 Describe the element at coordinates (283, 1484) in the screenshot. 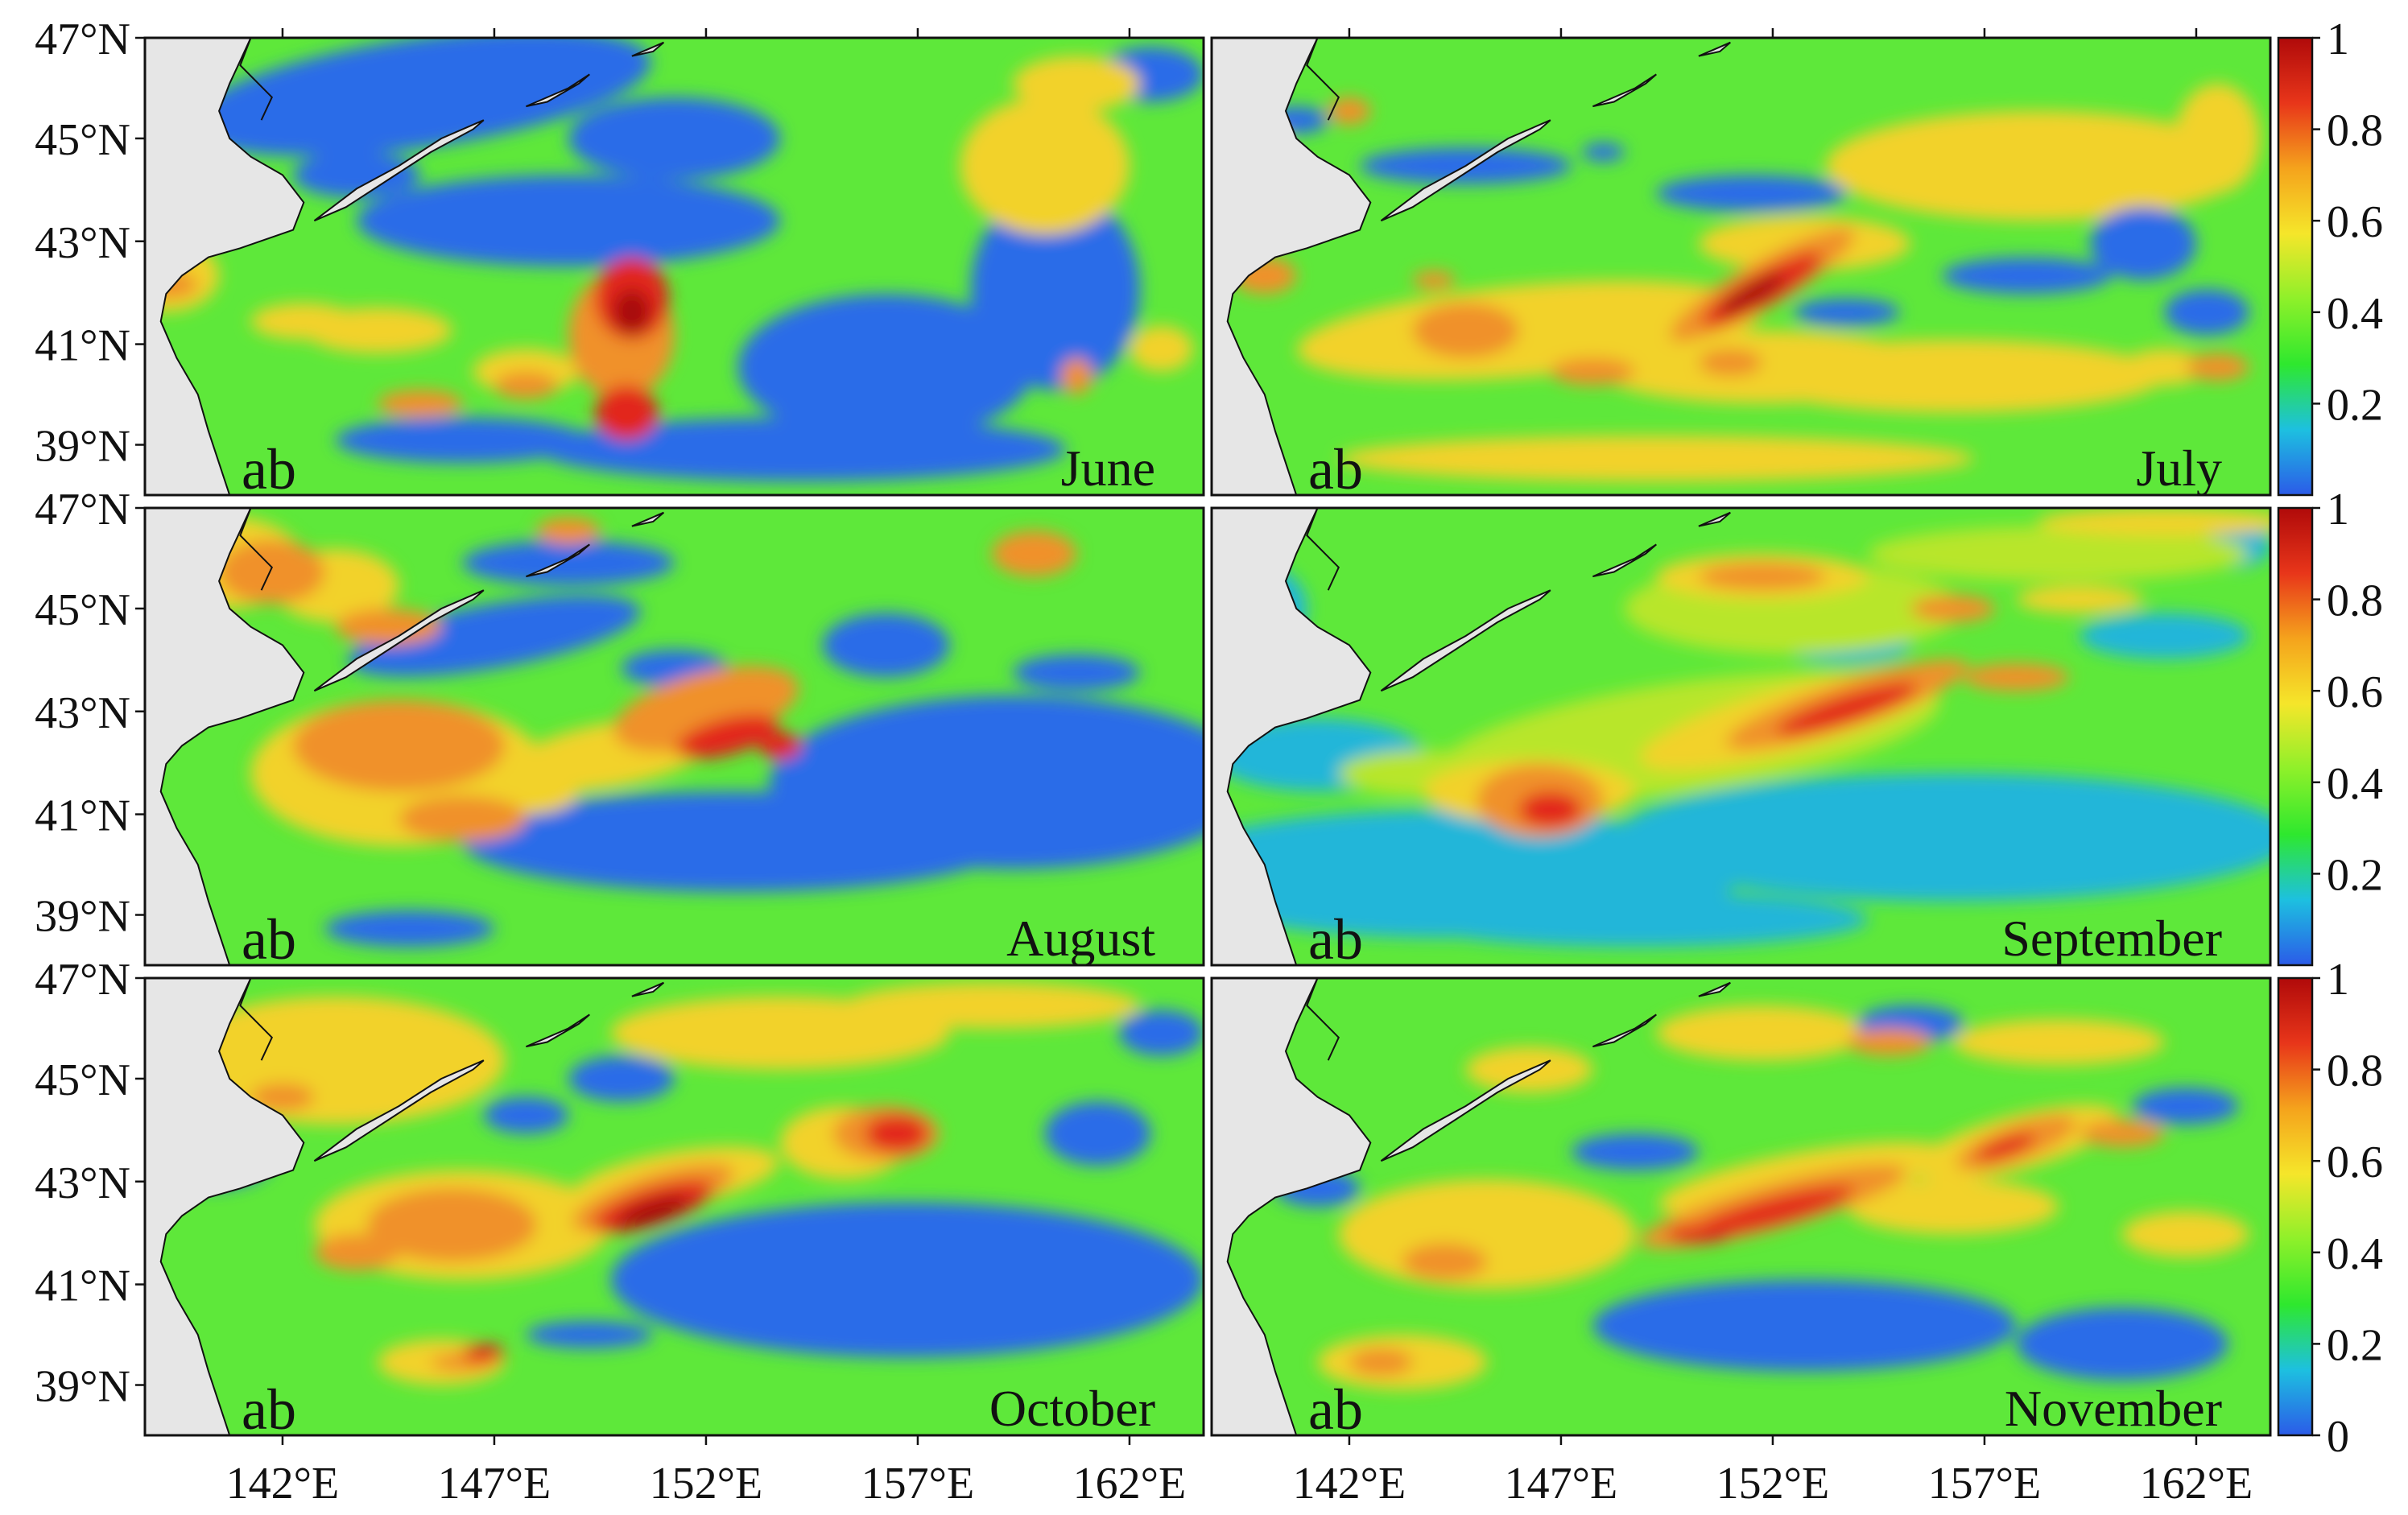

I see `lon-tick-label: 142°E` at that location.